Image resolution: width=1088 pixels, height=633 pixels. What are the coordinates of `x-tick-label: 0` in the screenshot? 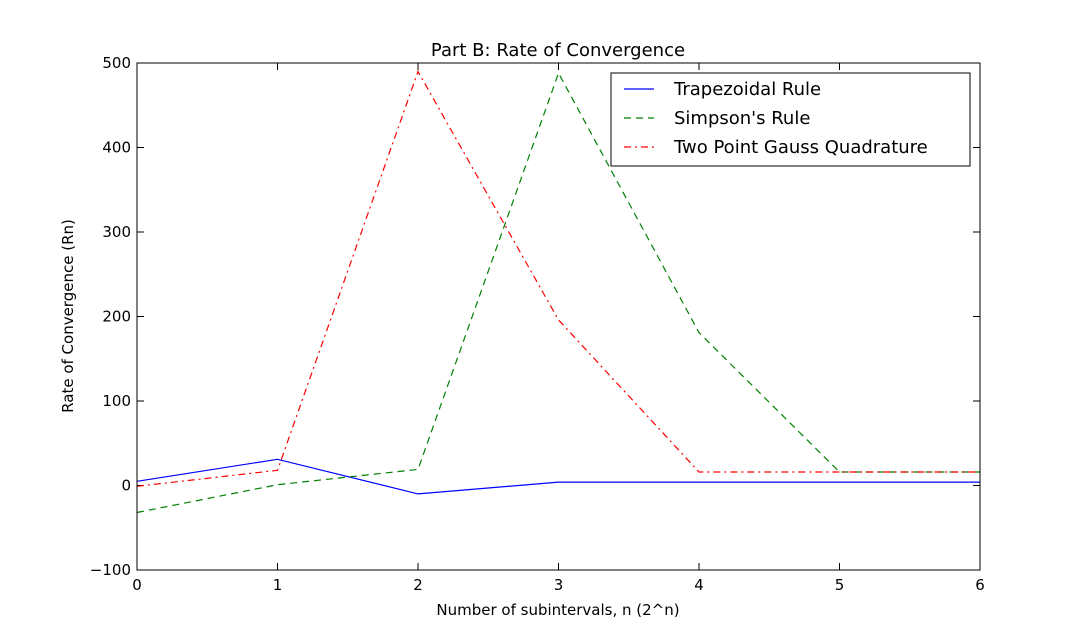 It's located at (137, 585).